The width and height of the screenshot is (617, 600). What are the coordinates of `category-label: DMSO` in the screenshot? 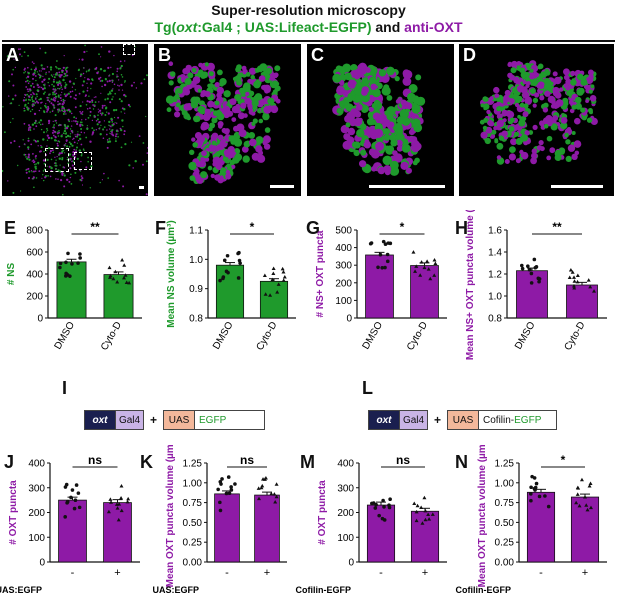 It's located at (223, 336).